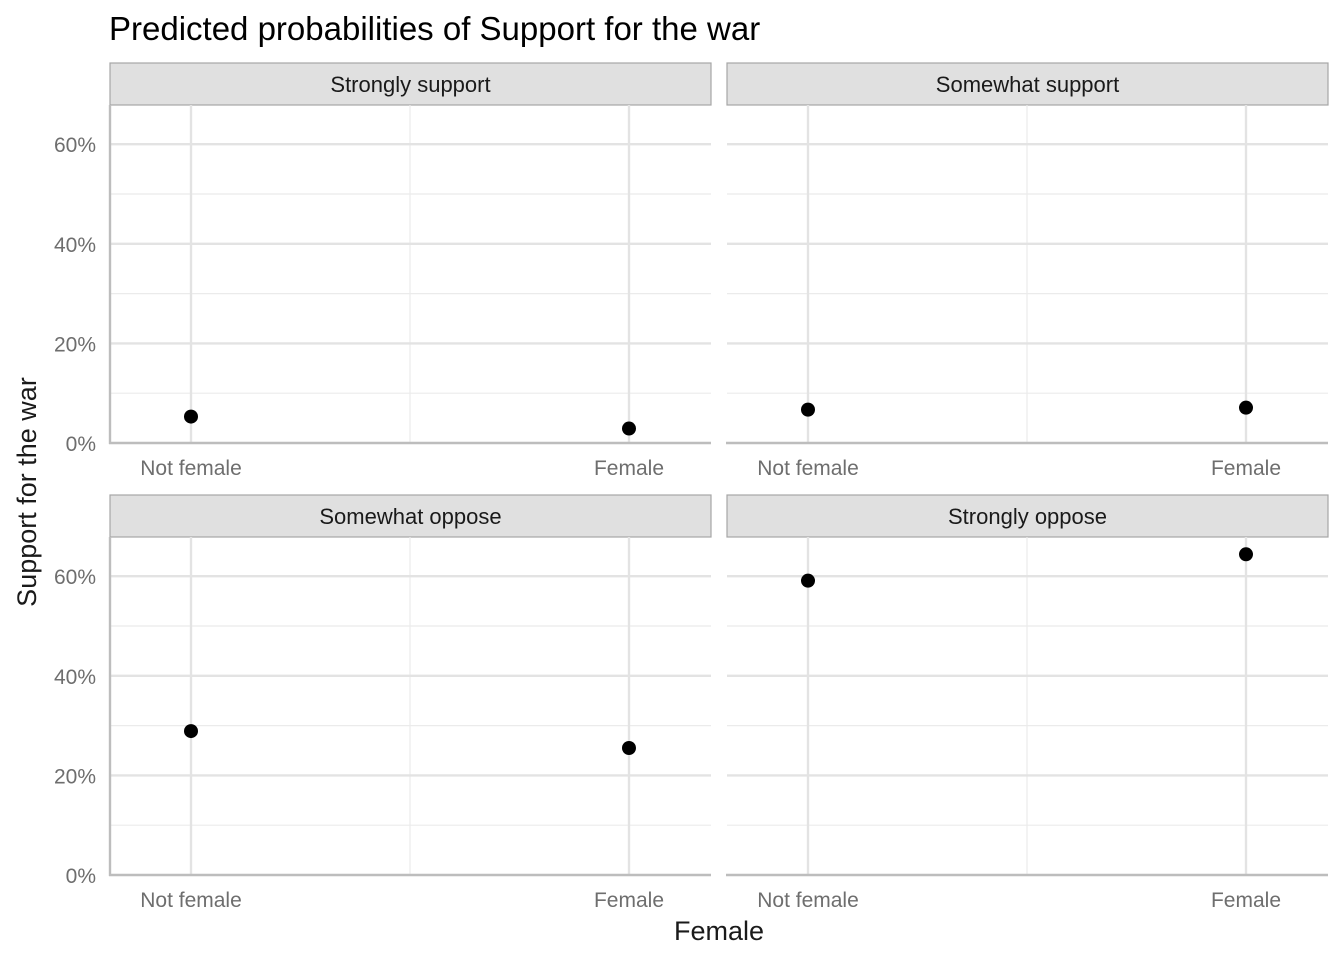  What do you see at coordinates (27, 492) in the screenshot?
I see `y-axis-title: Support for the war` at bounding box center [27, 492].